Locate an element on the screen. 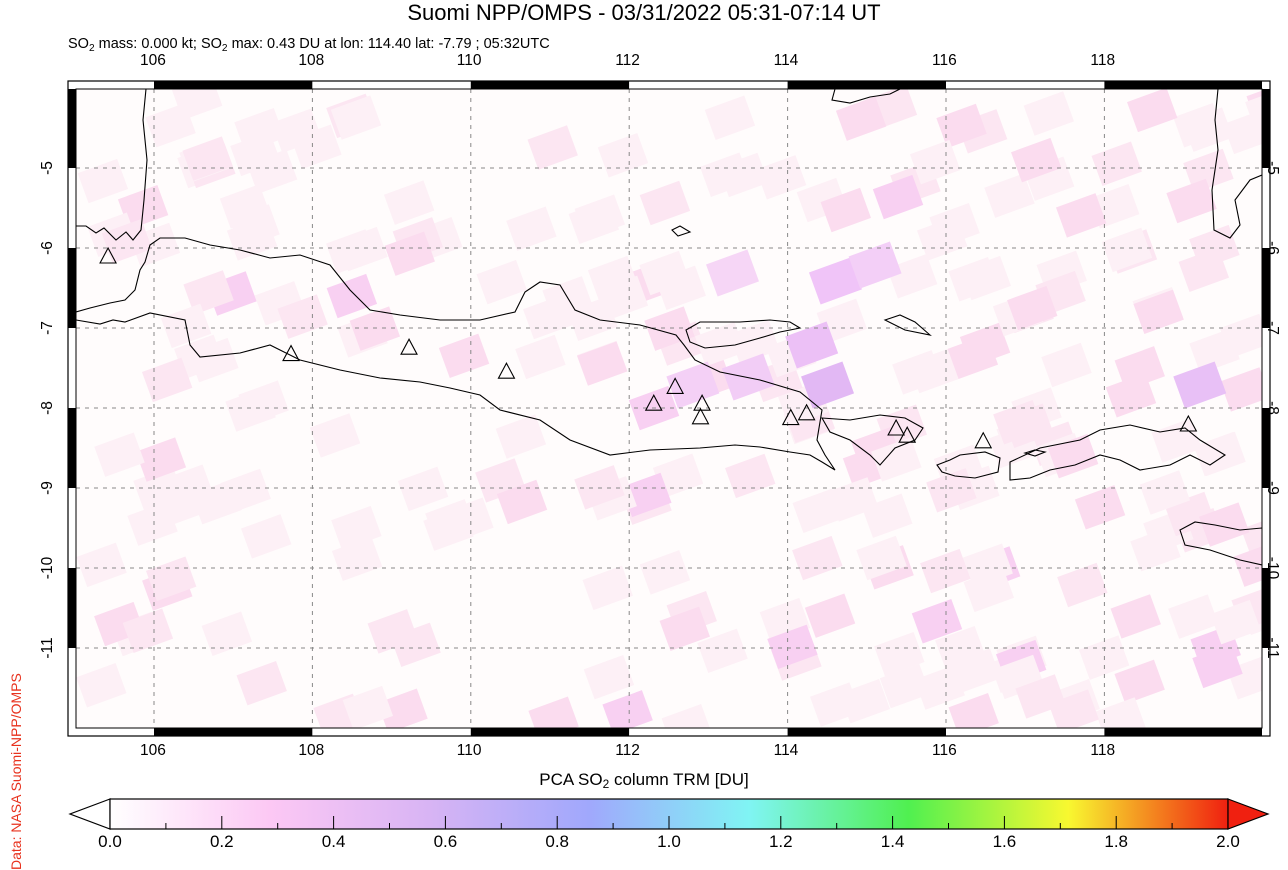 Image resolution: width=1288 pixels, height=870 pixels. colorbar-title-text: column TRM [DU] is located at coordinates (679, 779).